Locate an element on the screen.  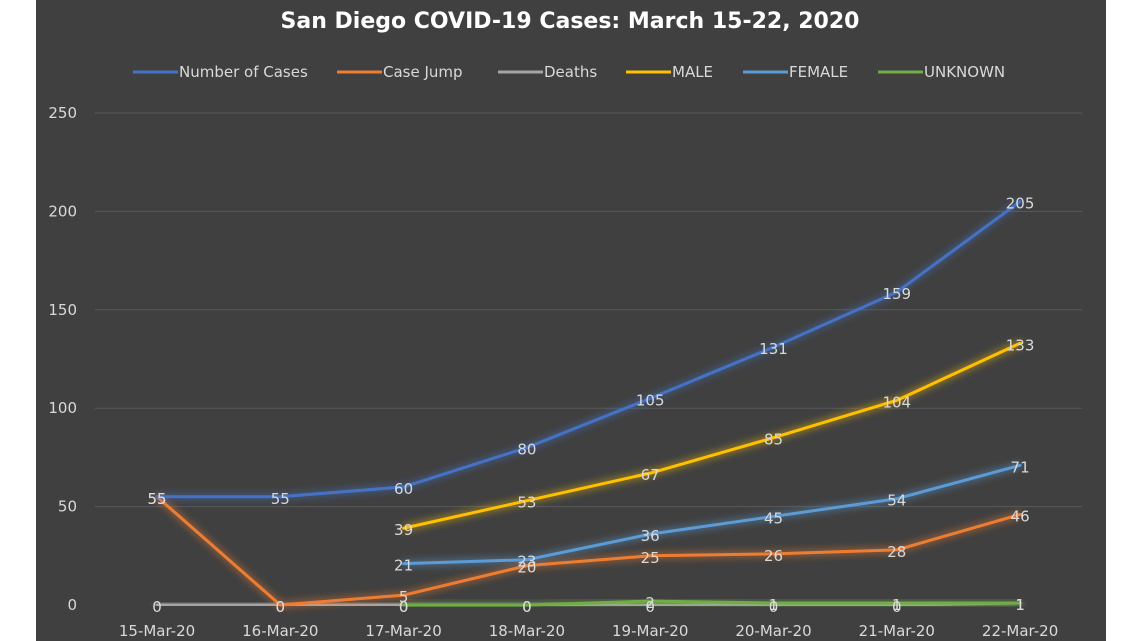
x-tick-label: 18-Mar-20 is located at coordinates (527, 631).